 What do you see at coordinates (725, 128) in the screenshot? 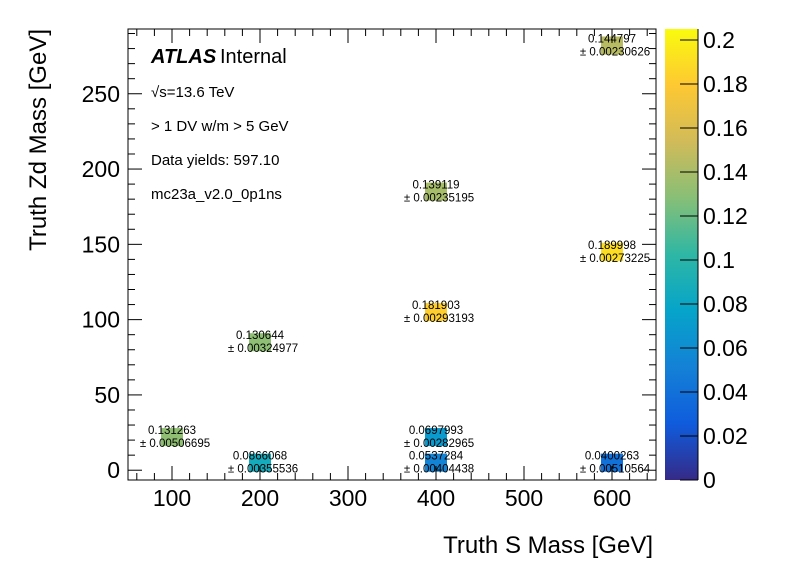
I see `colorbar-tick-label: 0.16` at bounding box center [725, 128].